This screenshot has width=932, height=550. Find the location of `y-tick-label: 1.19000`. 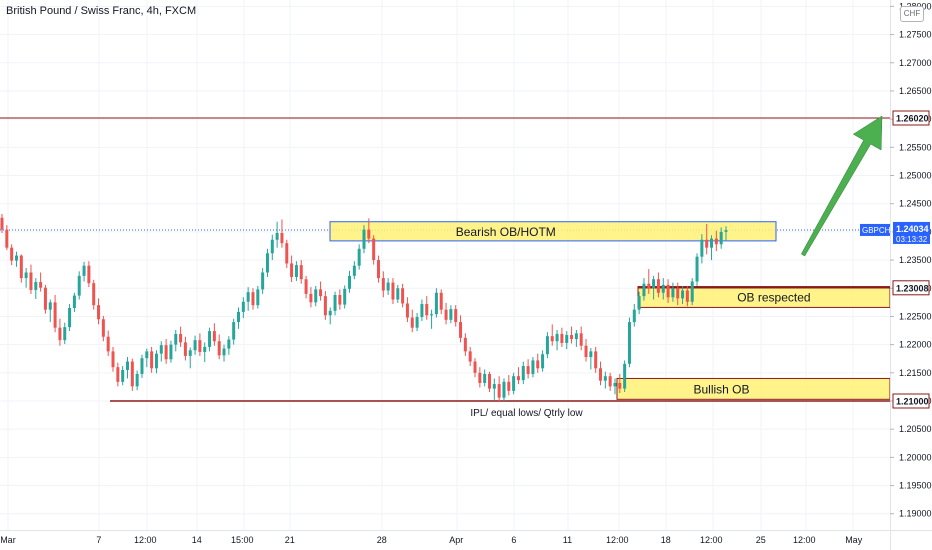

y-tick-label: 1.19000 is located at coordinates (915, 514).